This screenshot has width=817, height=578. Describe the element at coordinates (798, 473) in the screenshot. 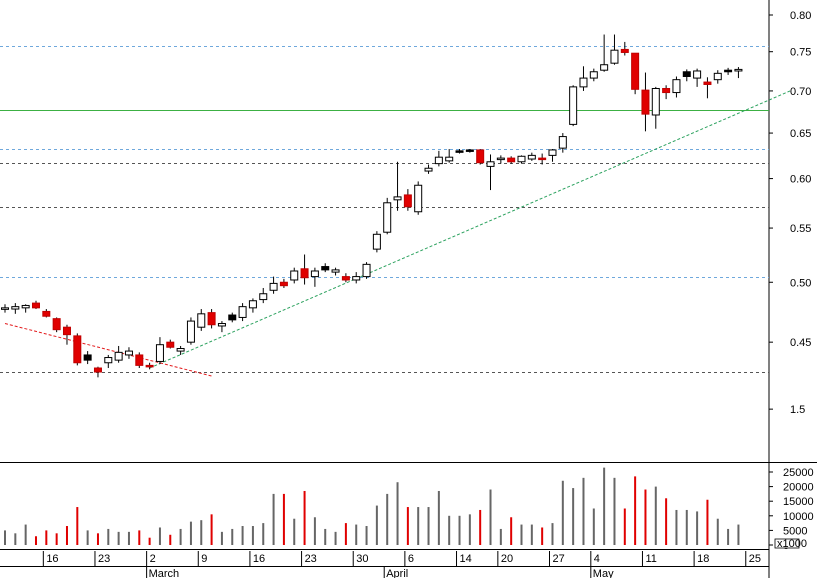

I see `volume-tick-label: 25000` at that location.